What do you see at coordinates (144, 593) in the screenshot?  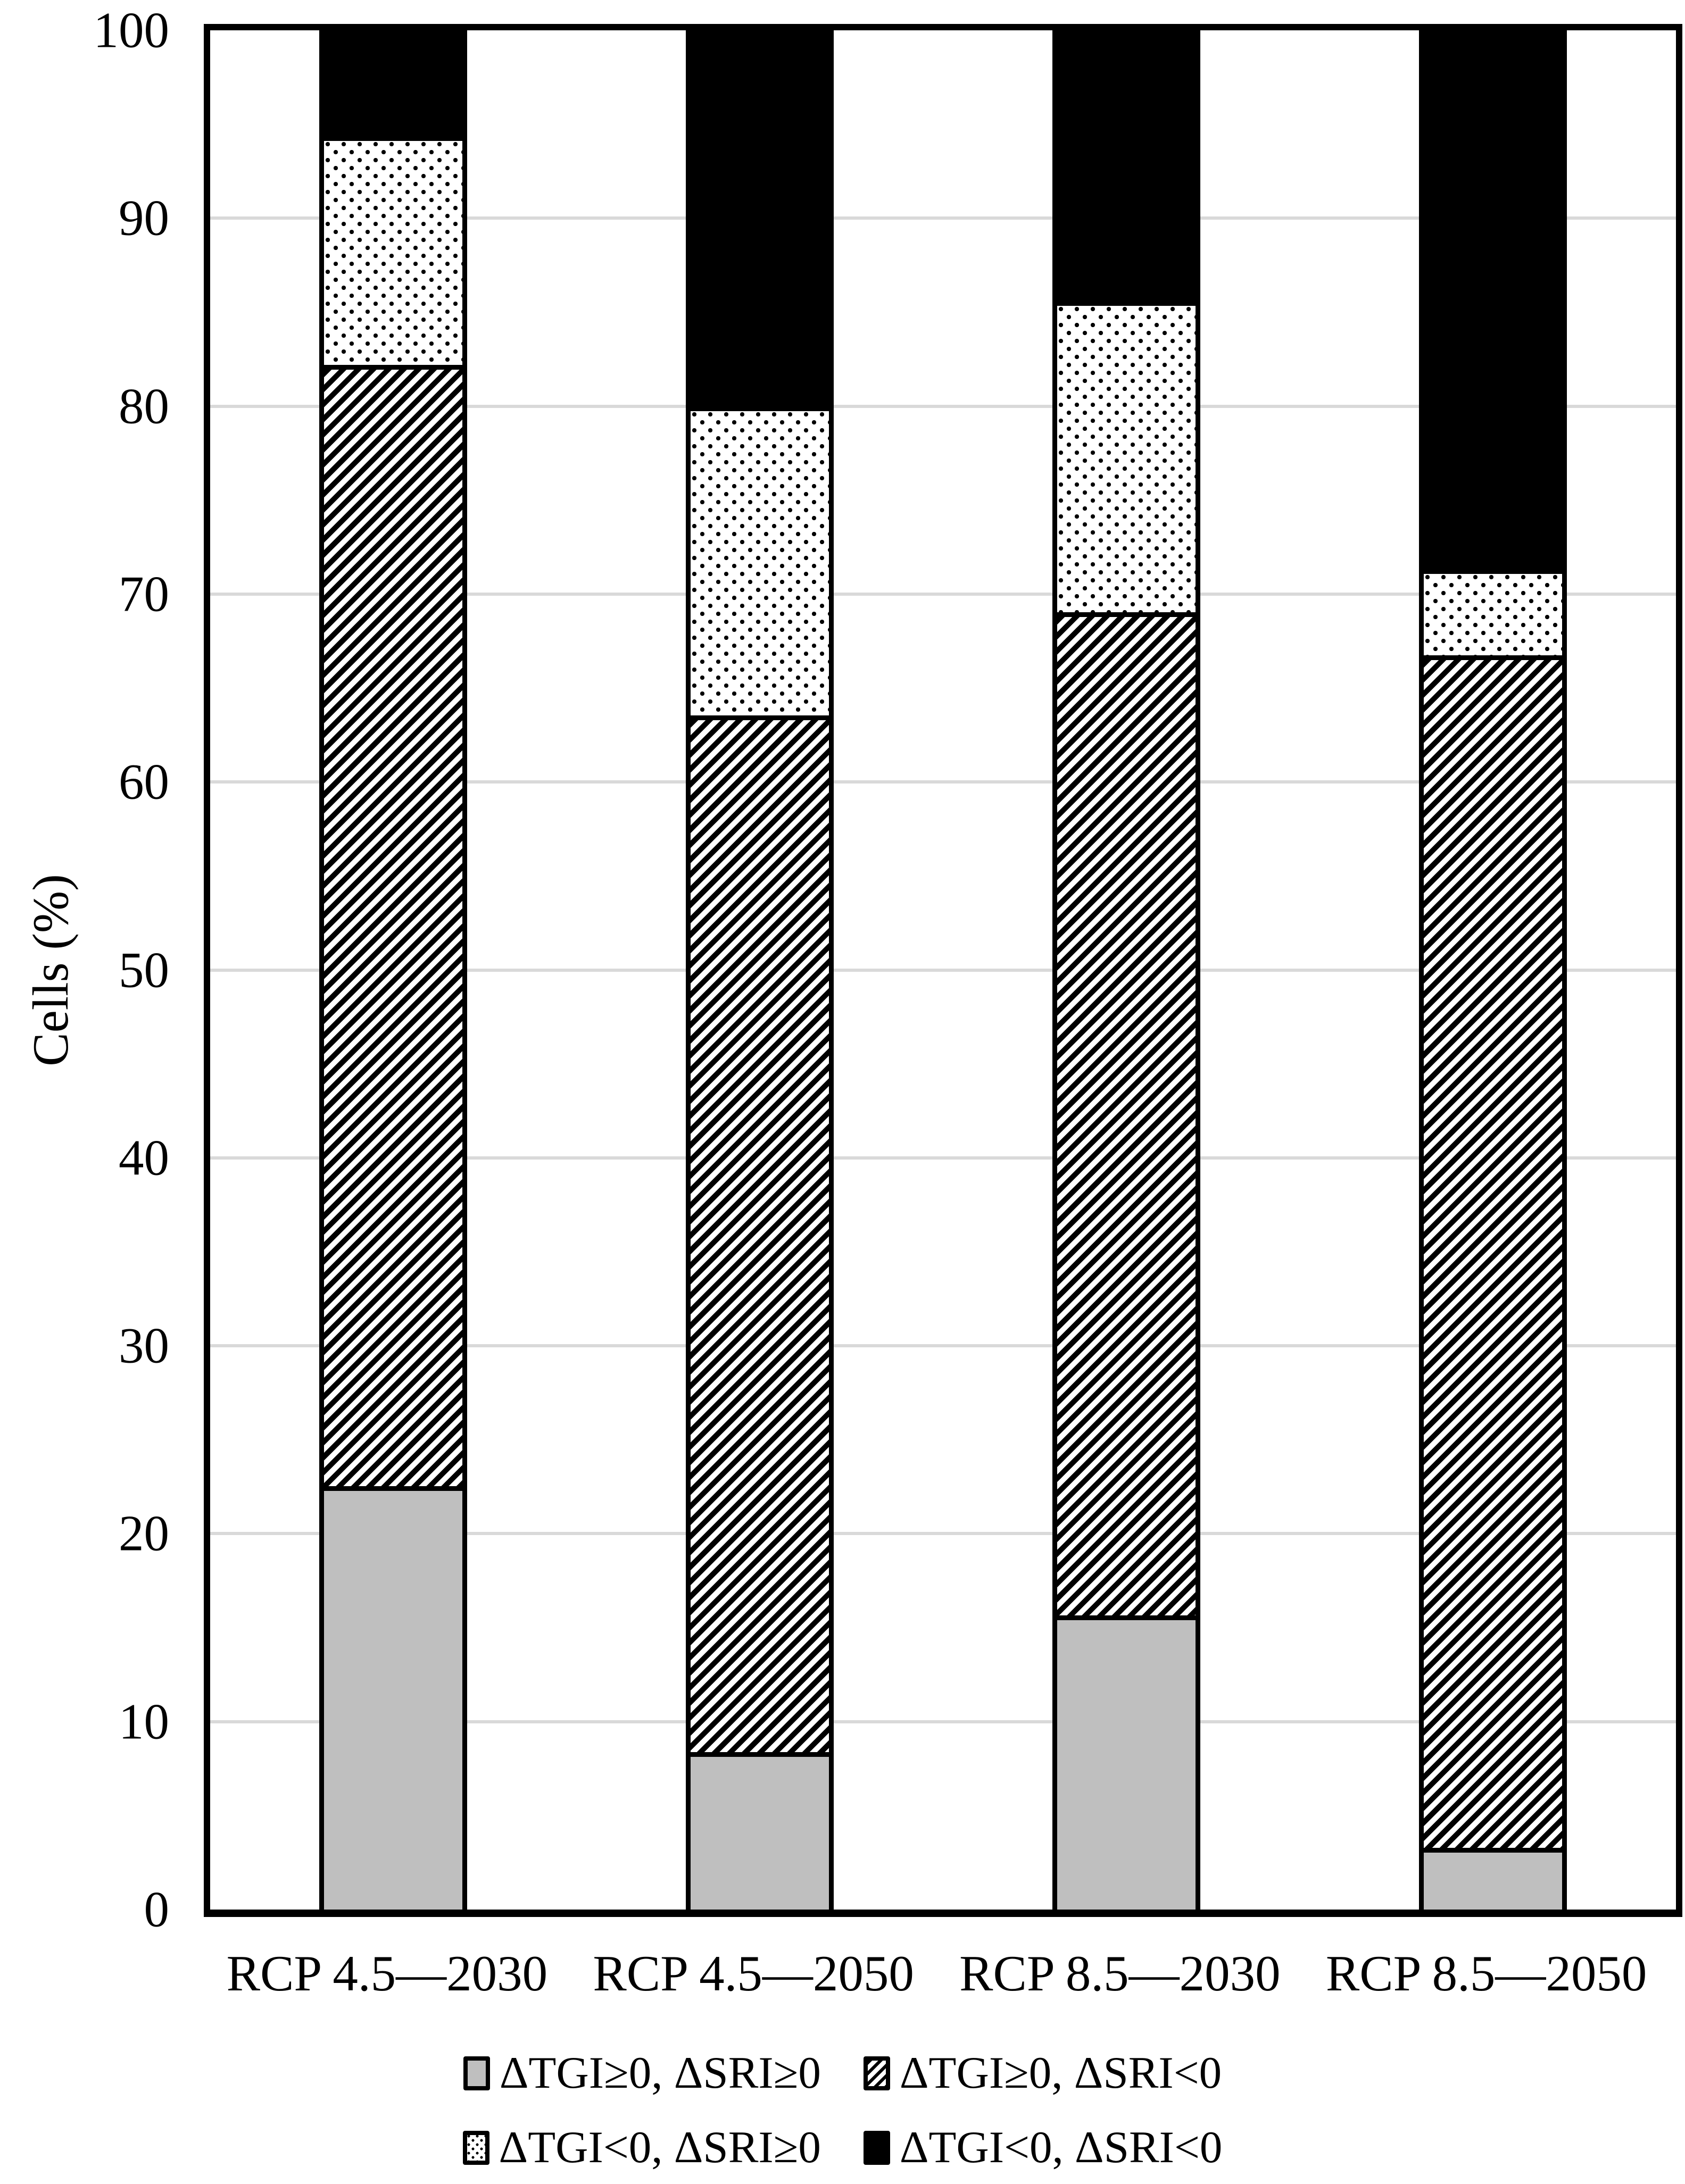 I see `y-axis-tick-label-70: 70` at bounding box center [144, 593].